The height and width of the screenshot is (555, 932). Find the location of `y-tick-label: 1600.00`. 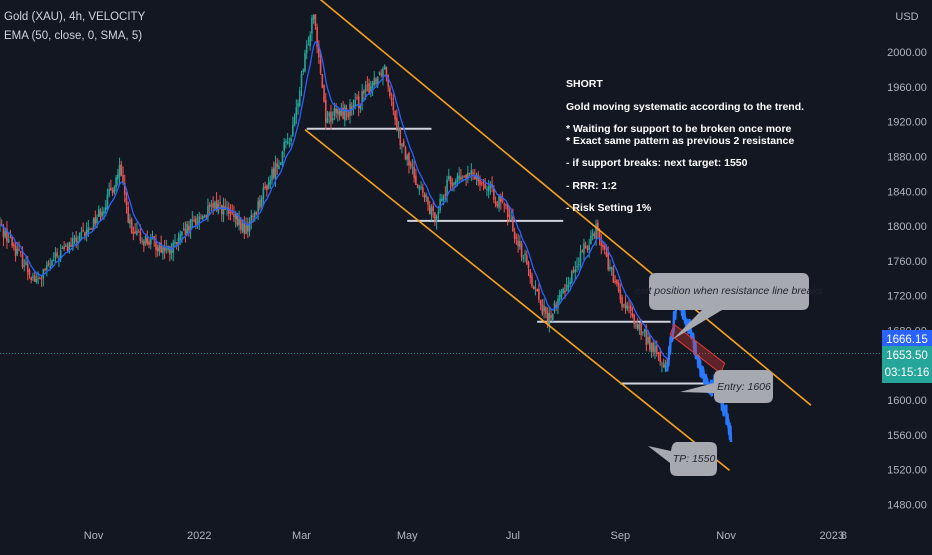

y-tick-label: 1600.00 is located at coordinates (907, 401).